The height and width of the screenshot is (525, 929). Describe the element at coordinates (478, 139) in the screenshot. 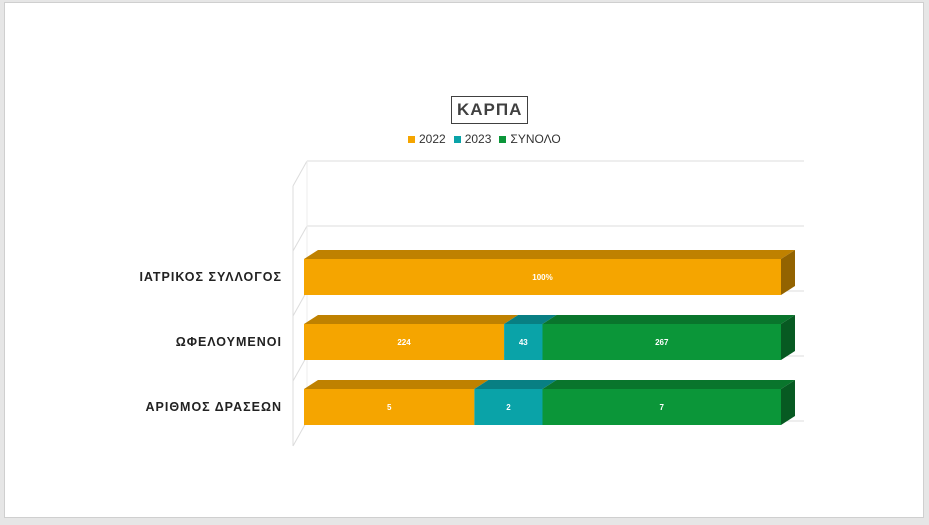

I see `legend-label: 2023` at that location.